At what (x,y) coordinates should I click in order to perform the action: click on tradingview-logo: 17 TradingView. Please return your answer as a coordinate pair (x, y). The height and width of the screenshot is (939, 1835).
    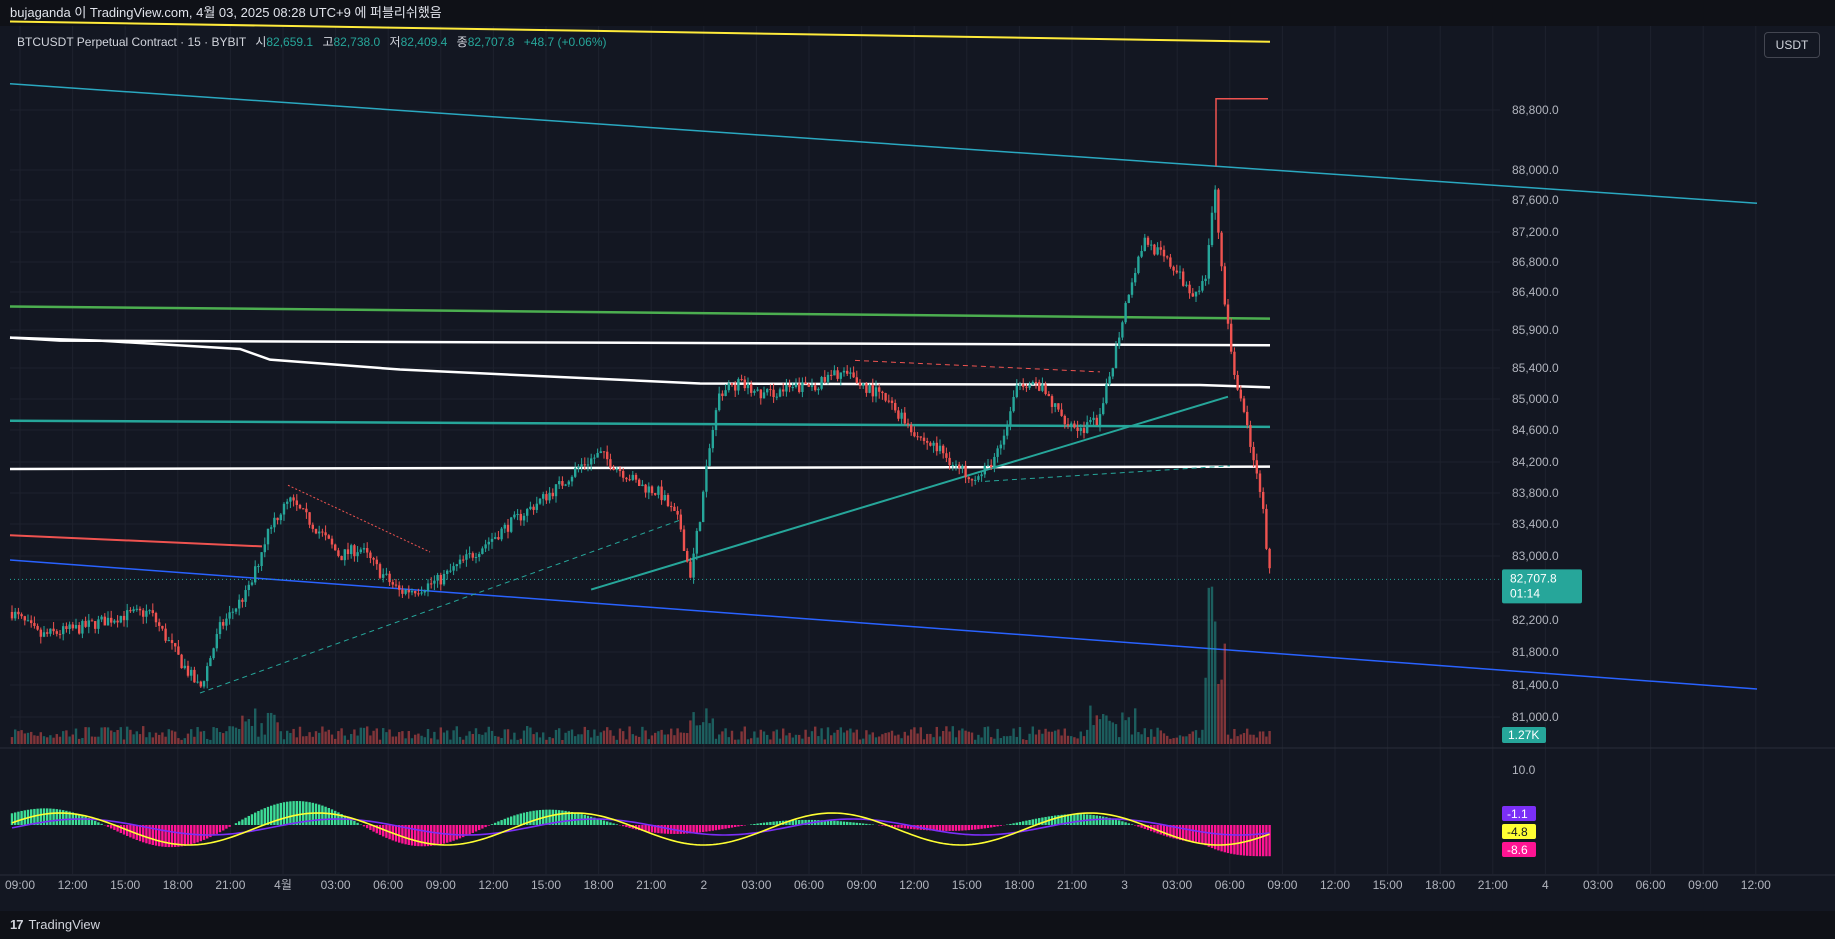
    Looking at the image, I should click on (55, 925).